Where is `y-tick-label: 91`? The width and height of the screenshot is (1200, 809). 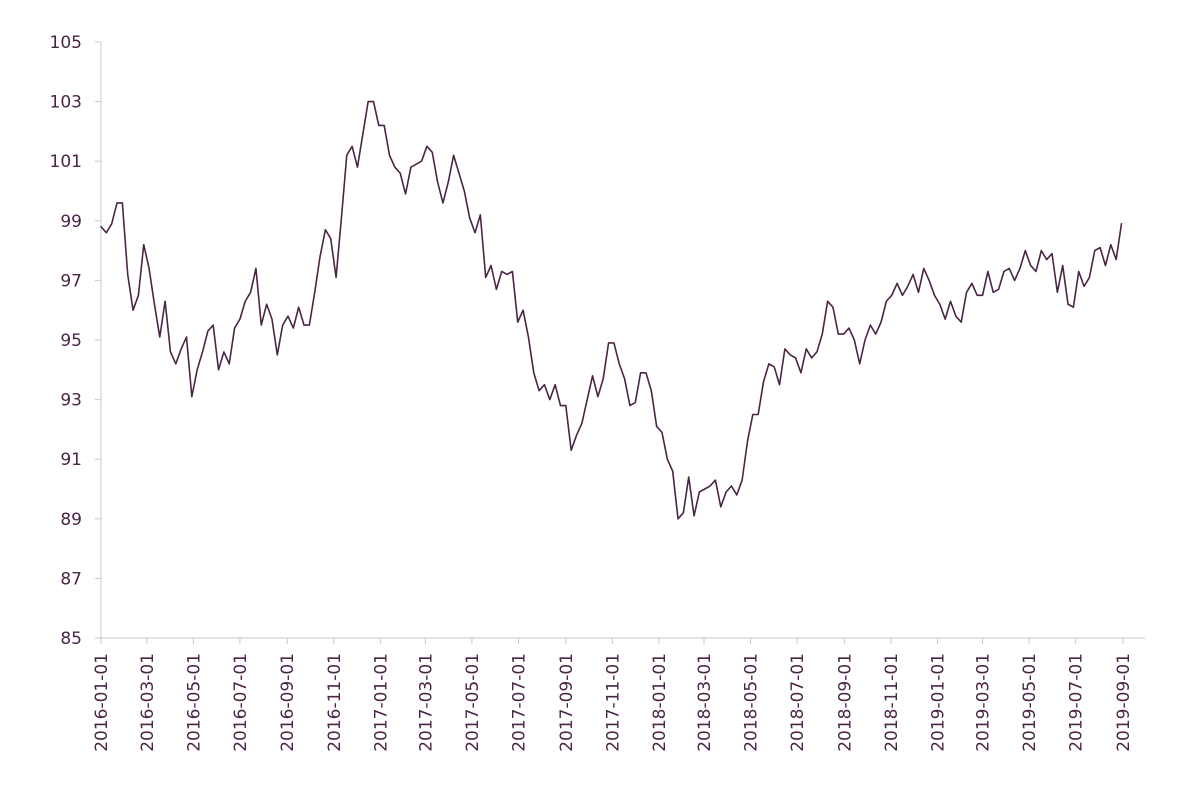 y-tick-label: 91 is located at coordinates (71, 460).